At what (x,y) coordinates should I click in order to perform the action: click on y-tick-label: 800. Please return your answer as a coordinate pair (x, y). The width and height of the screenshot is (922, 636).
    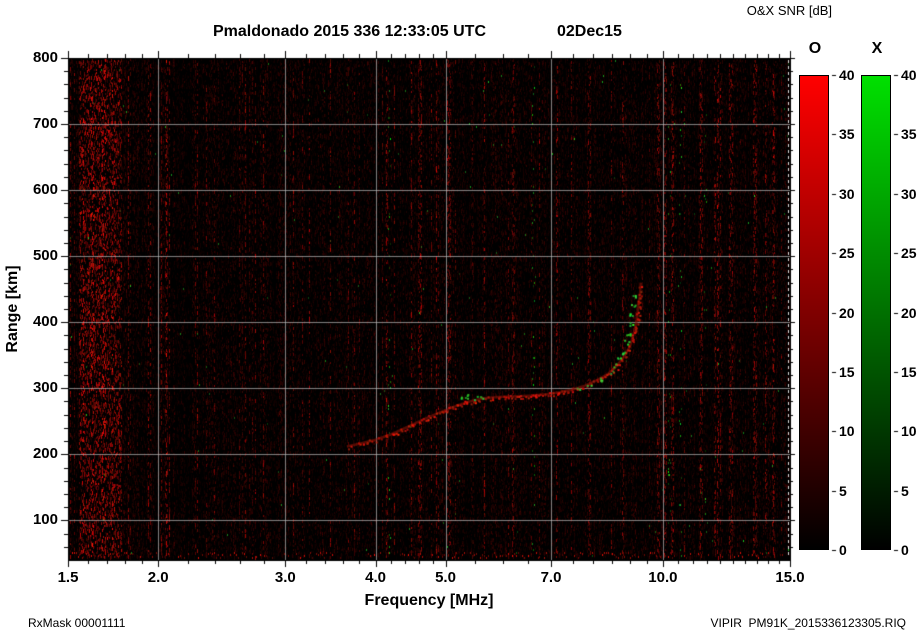
    Looking at the image, I should click on (45, 57).